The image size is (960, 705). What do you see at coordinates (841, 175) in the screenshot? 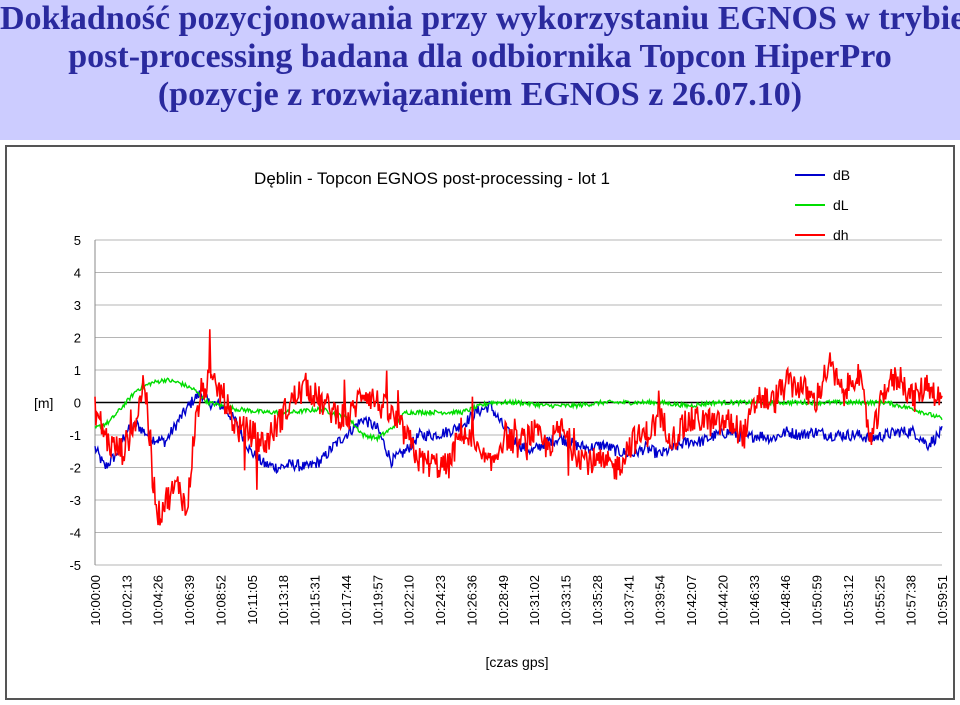
I see `legend-label-db: dB` at bounding box center [841, 175].